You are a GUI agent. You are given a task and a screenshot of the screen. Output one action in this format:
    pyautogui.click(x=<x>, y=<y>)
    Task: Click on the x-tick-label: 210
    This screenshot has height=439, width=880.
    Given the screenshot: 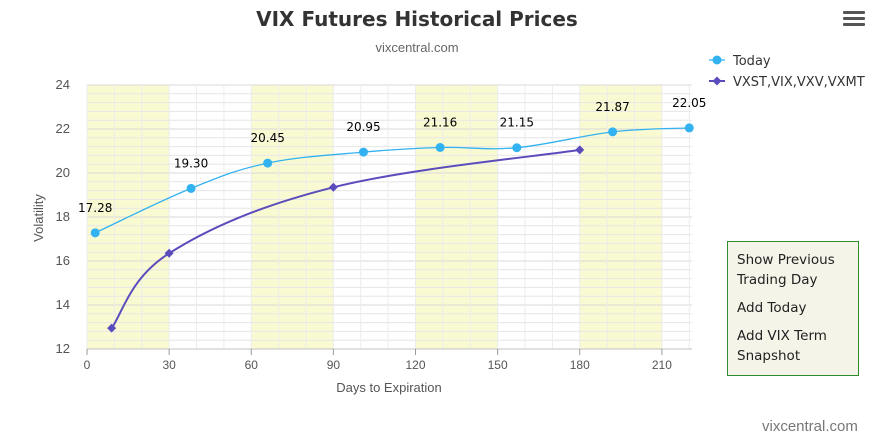 What is the action you would take?
    pyautogui.click(x=662, y=365)
    